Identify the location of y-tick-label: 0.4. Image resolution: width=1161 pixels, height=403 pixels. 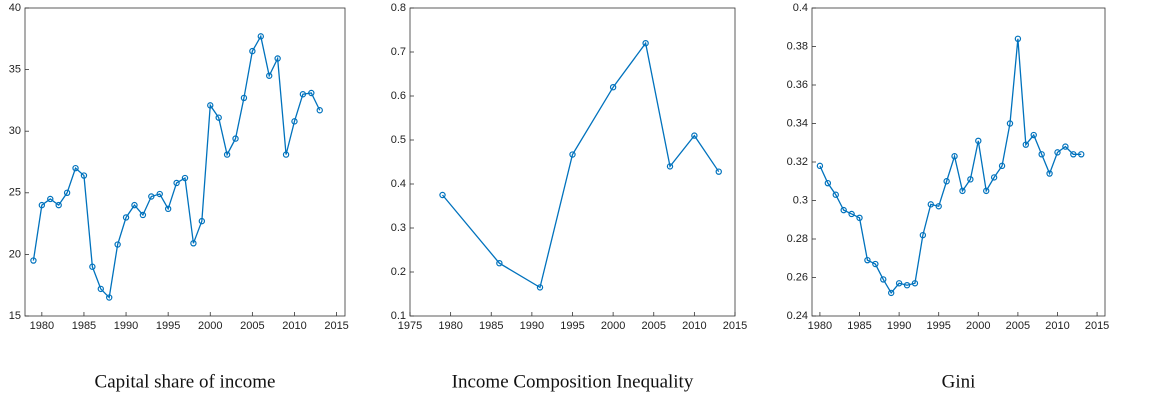
(800, 8).